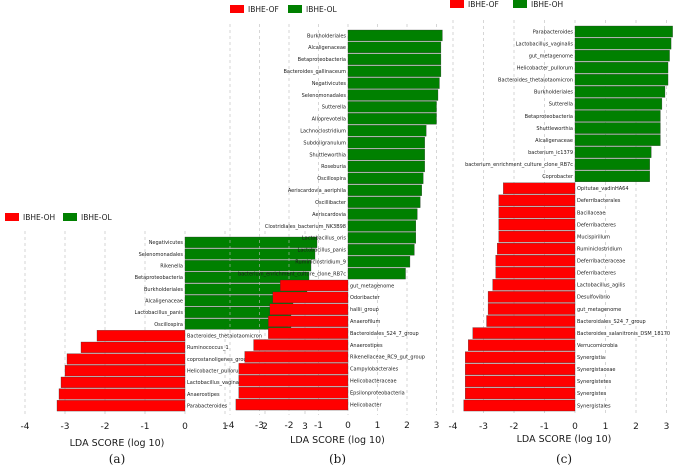 This screenshot has width=676, height=470. I want to click on legend-label: IBHE-OH, so click(39, 217).